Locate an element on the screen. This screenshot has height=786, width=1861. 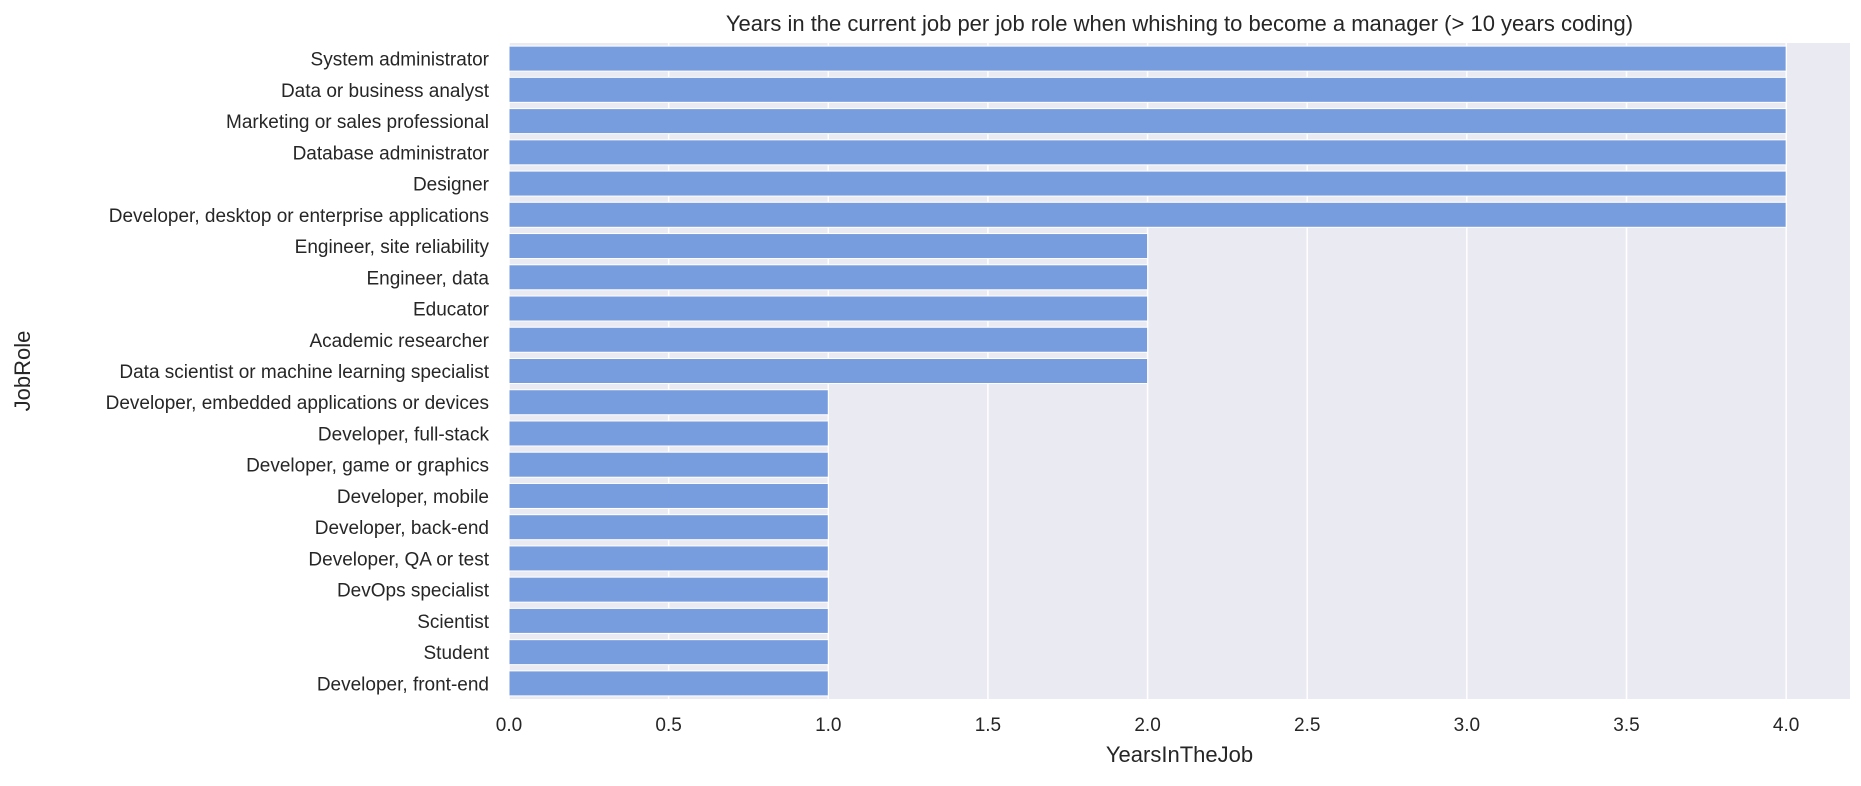
category-label: Student is located at coordinates (457, 653).